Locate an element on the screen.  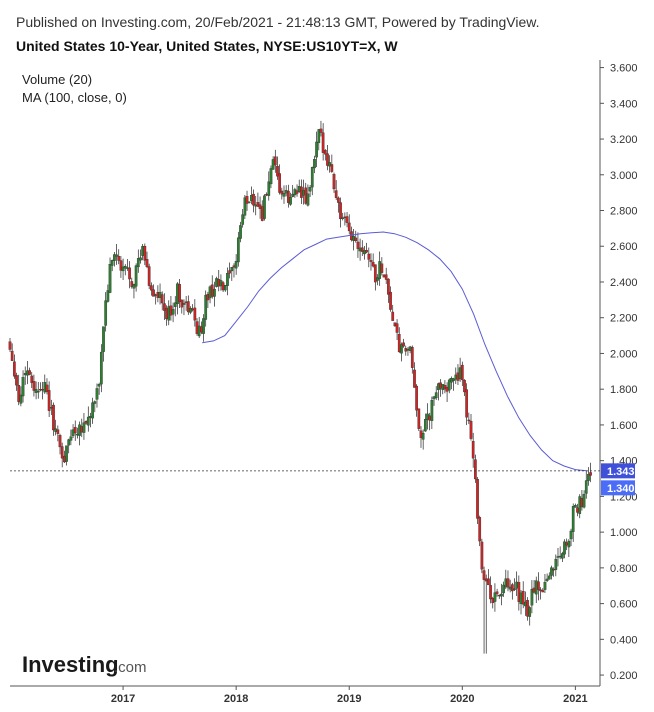
logo-main: Investing is located at coordinates (70, 664).